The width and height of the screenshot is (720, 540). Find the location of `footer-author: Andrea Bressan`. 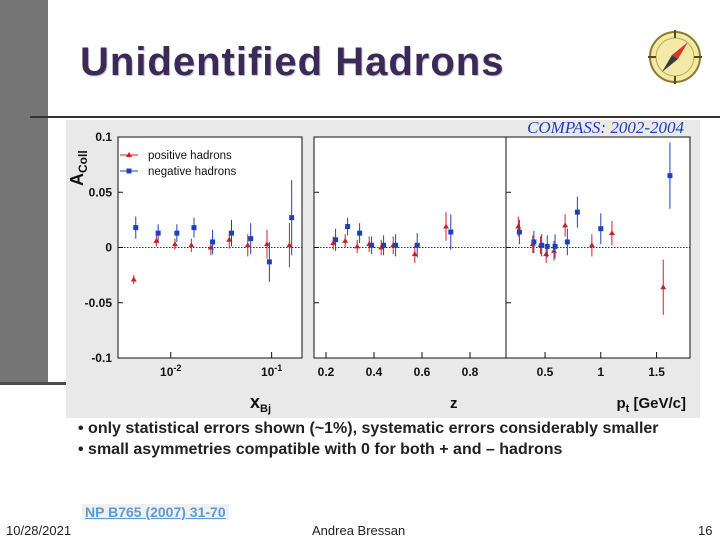

footer-author: Andrea Bressan is located at coordinates (359, 530).